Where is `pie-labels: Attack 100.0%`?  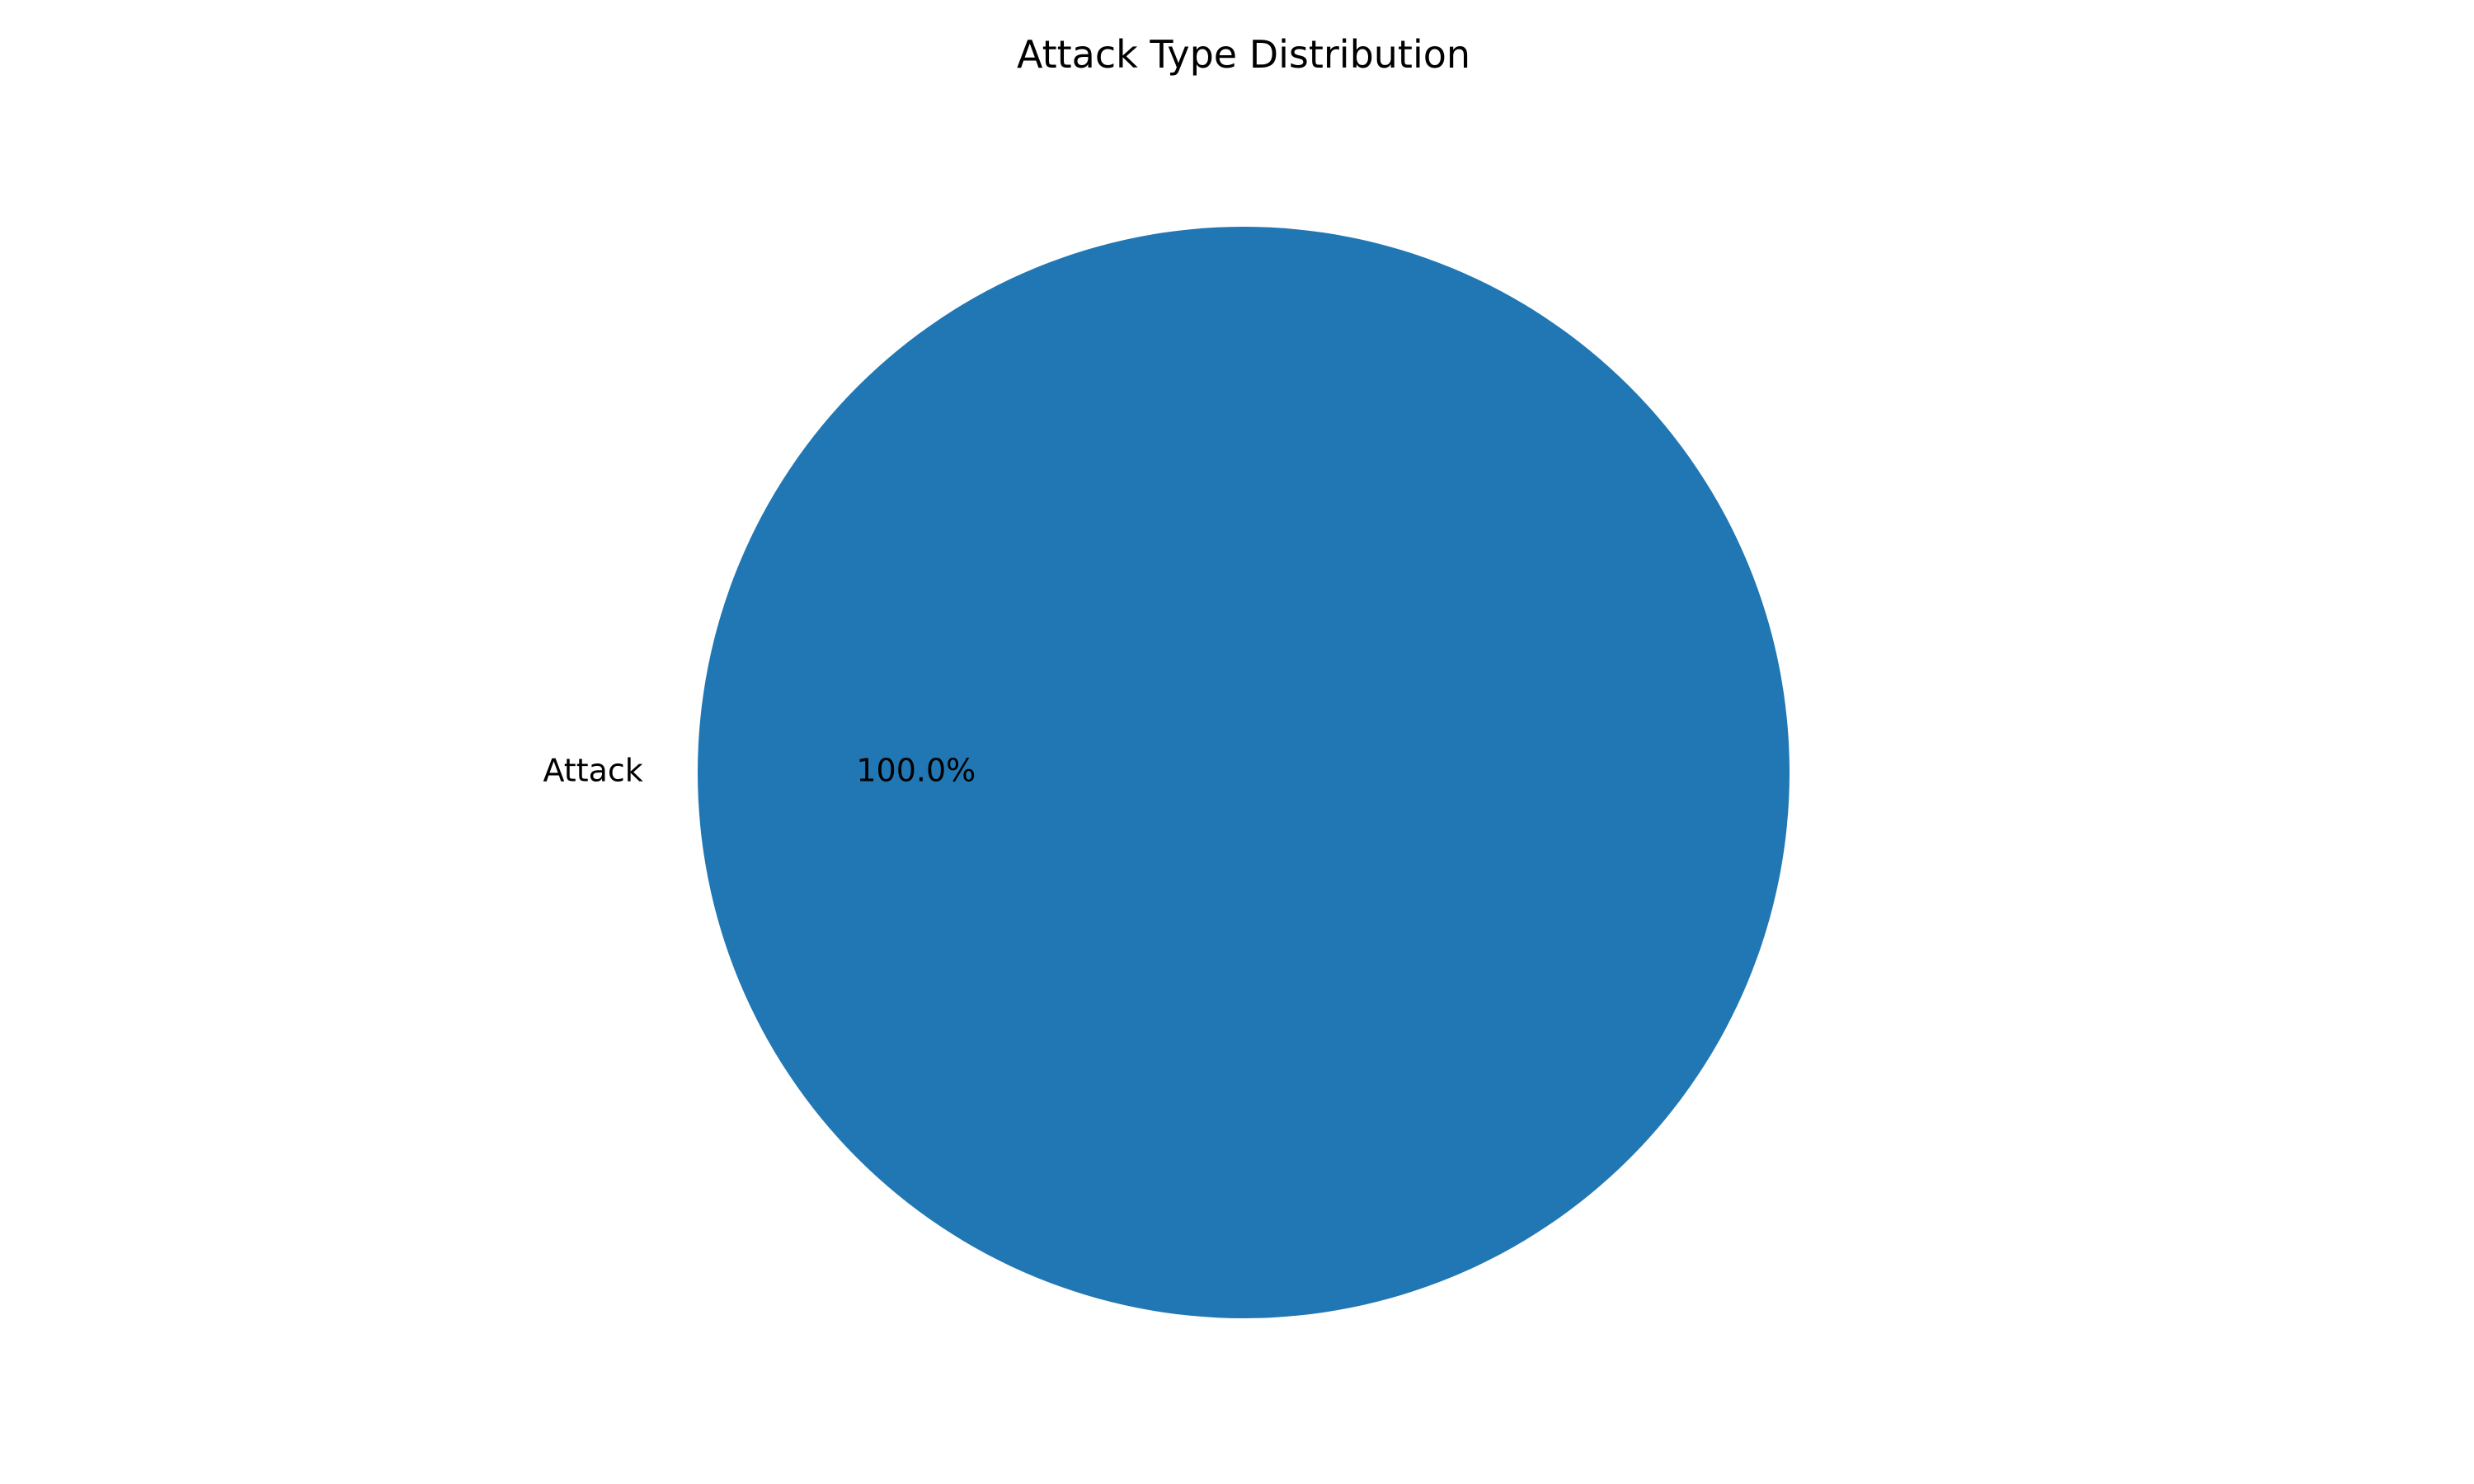 pie-labels: Attack 100.0% is located at coordinates (759, 771).